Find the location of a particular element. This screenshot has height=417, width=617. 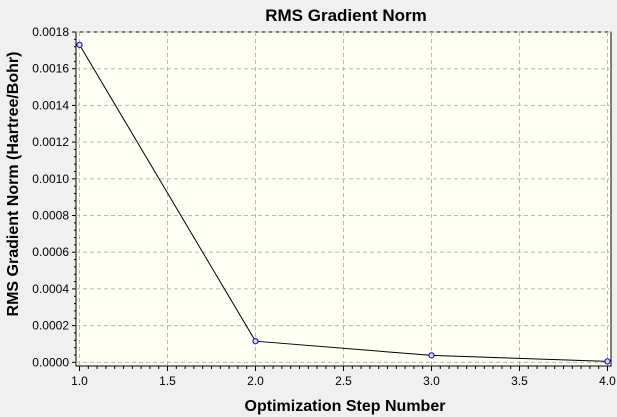

y-tick-label: 0.0000 is located at coordinates (50, 362).